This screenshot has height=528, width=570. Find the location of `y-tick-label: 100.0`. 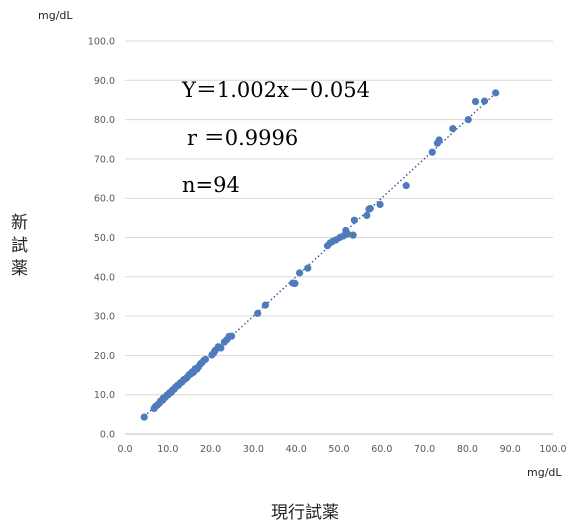

y-tick-label: 100.0 is located at coordinates (101, 42).